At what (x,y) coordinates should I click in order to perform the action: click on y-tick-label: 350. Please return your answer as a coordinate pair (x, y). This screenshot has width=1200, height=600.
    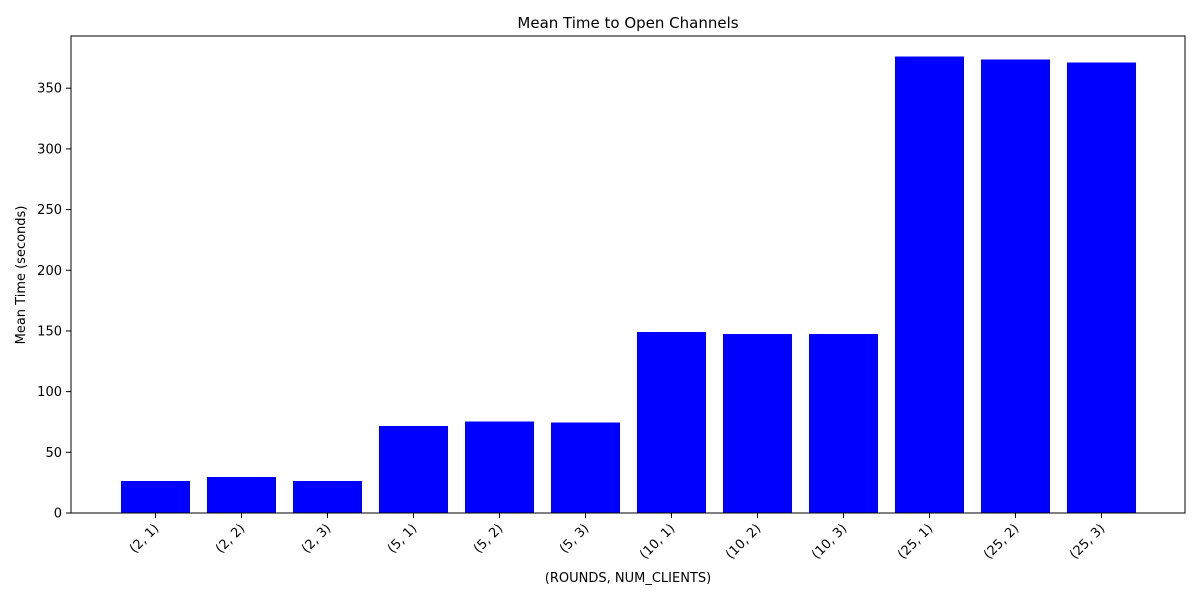
    Looking at the image, I should click on (49, 89).